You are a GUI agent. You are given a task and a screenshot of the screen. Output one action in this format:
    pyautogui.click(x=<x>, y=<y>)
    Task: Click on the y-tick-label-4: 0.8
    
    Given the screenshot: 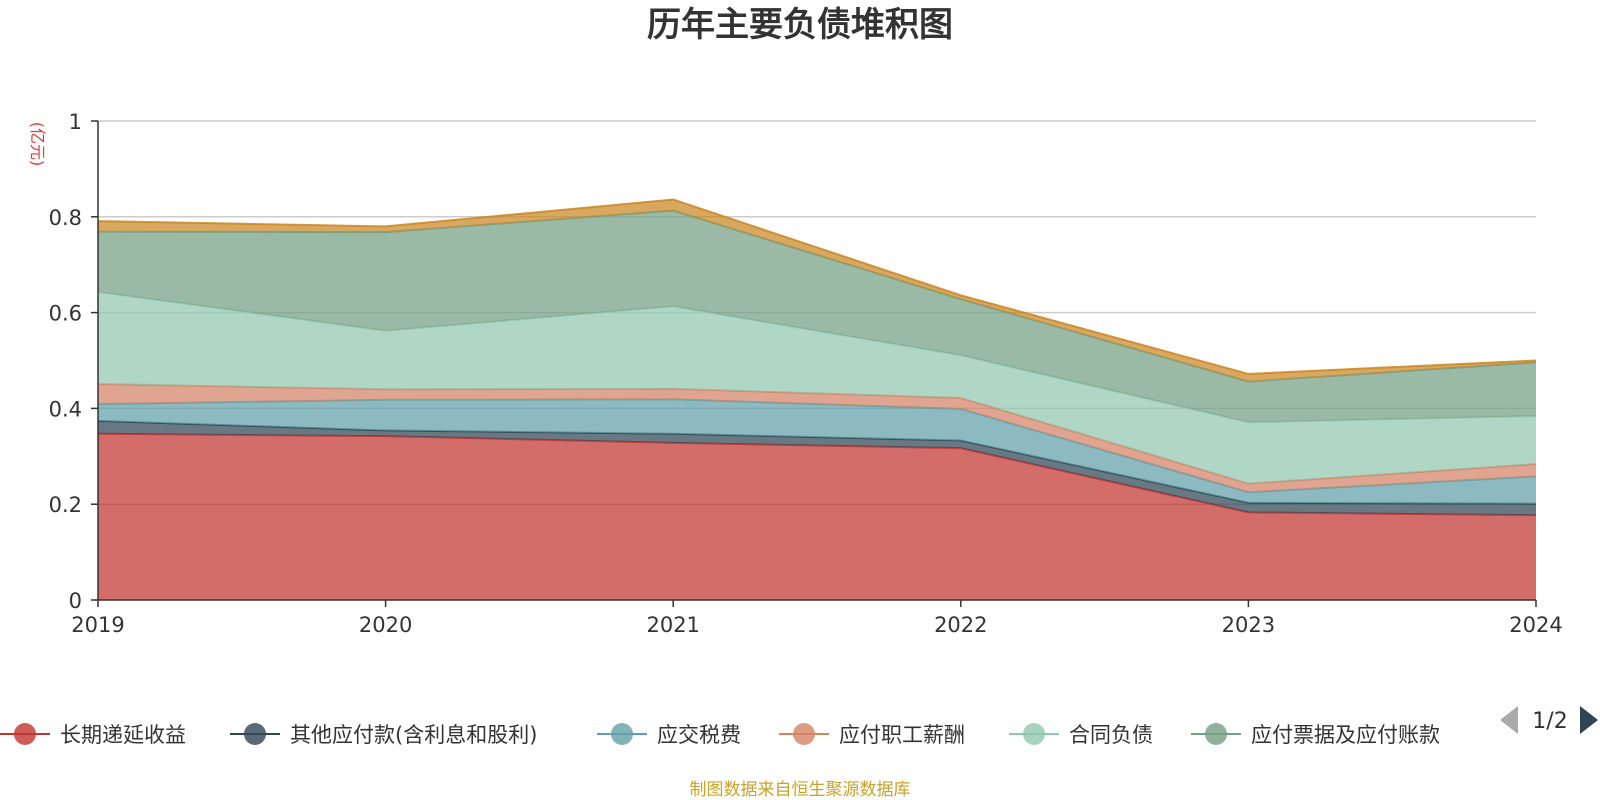 What is the action you would take?
    pyautogui.click(x=65, y=218)
    